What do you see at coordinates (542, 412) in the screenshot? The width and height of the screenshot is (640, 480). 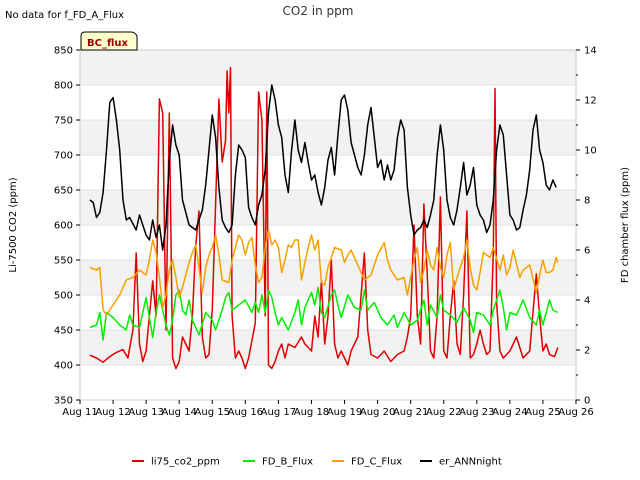 I see `x-tick-label: Aug 25` at bounding box center [542, 412].